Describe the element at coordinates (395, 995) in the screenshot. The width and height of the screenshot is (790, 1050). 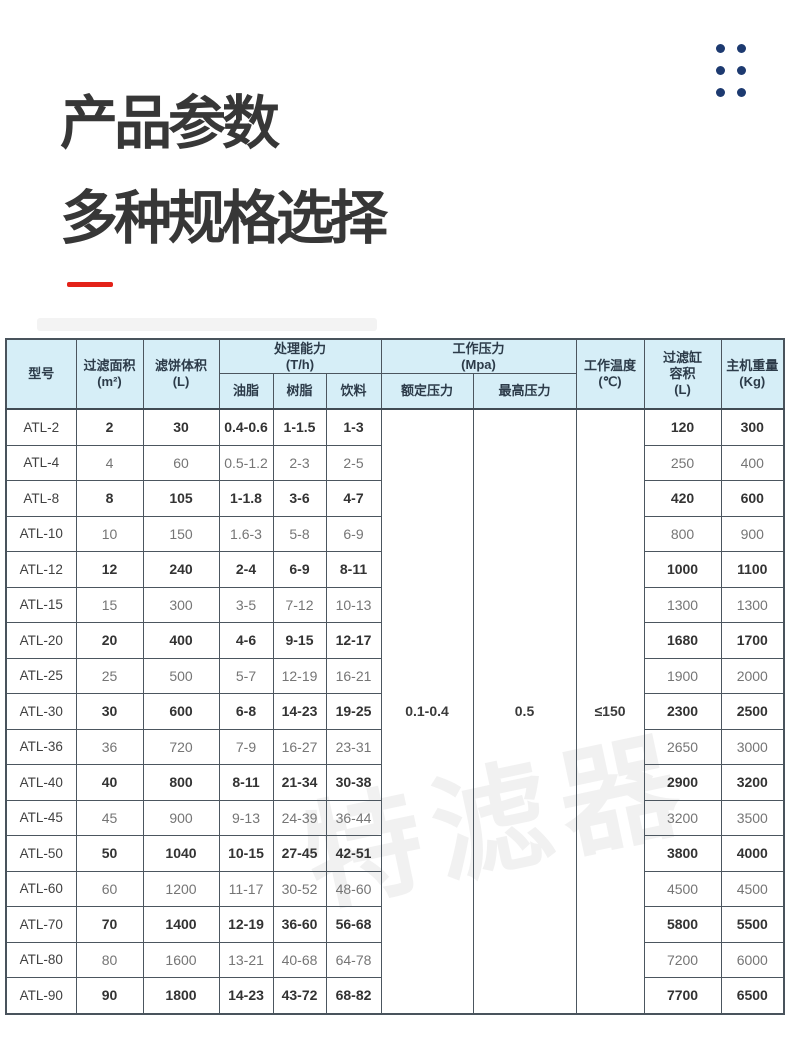
I see `table-row: ATL-90 90 1800 14-23 43-72 68-82 7700 6500` at that location.